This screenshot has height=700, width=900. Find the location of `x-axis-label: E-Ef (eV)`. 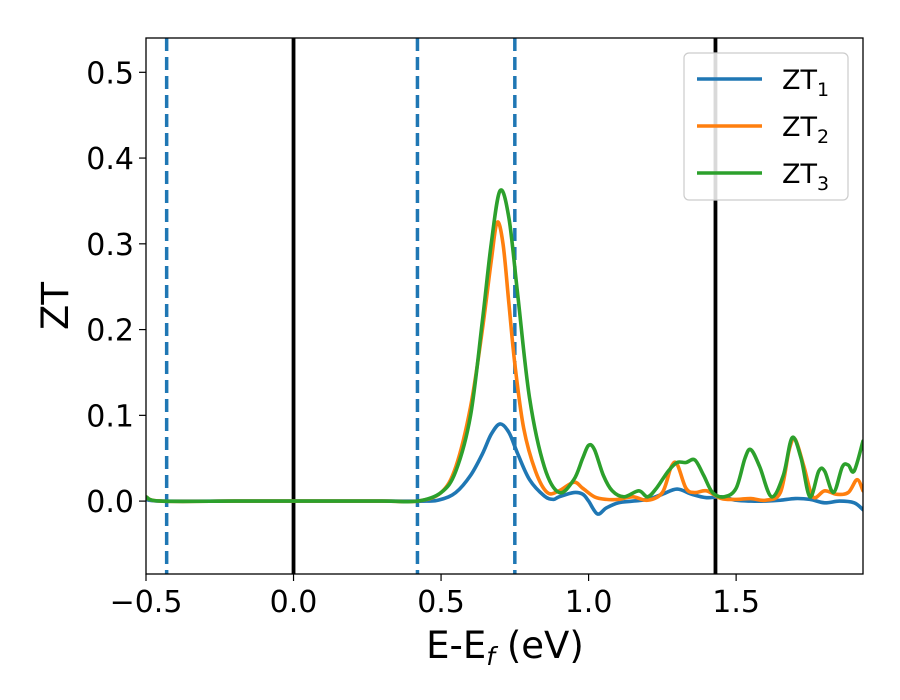

x-axis-label: E-Ef (eV) is located at coordinates (505, 647).